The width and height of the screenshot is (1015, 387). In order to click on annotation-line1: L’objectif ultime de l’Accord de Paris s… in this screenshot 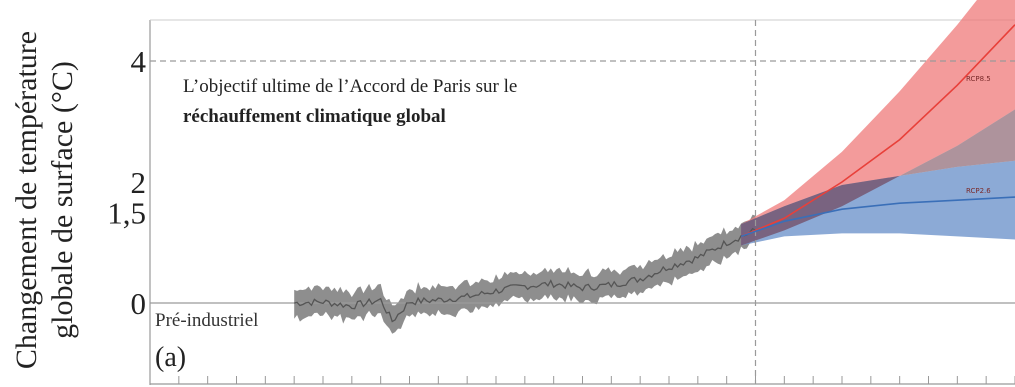, I will do `click(350, 86)`.